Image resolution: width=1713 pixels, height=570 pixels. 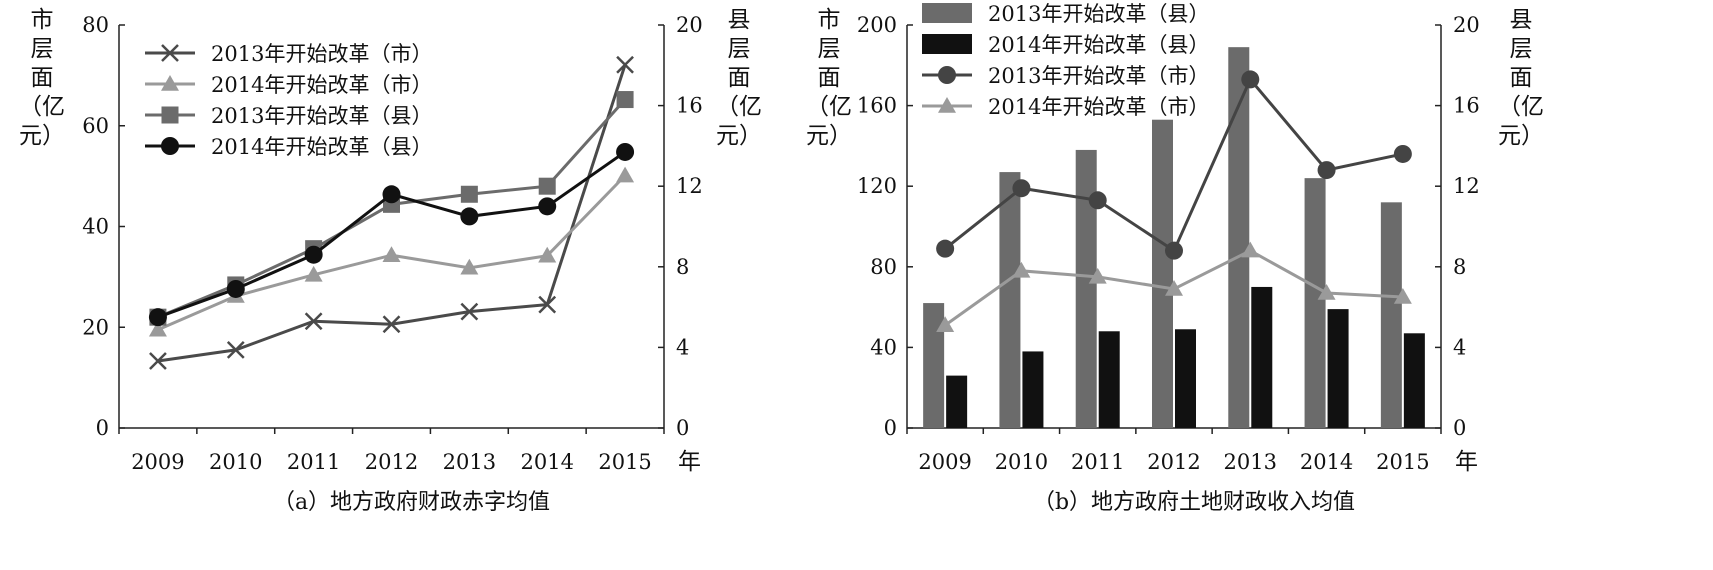 I want to click on series-triangle-left, so click(x=1174, y=286).